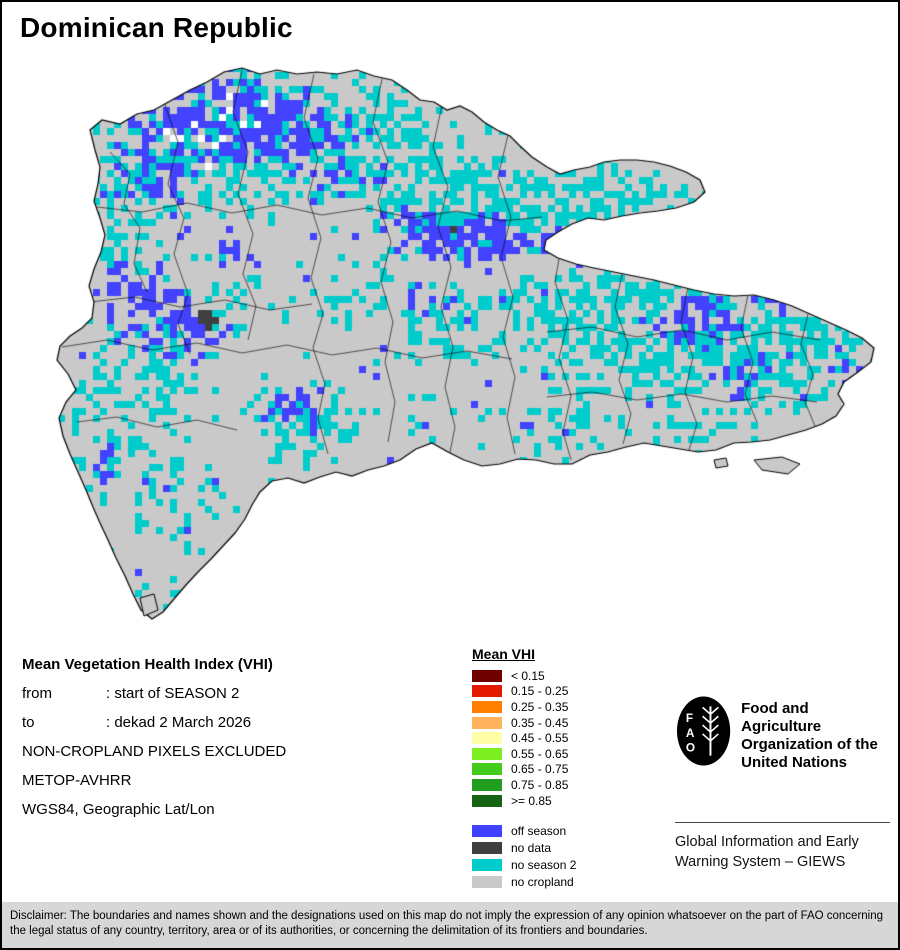 The width and height of the screenshot is (900, 950). Describe the element at coordinates (531, 800) in the screenshot. I see `legend-label: >= 0.85` at that location.